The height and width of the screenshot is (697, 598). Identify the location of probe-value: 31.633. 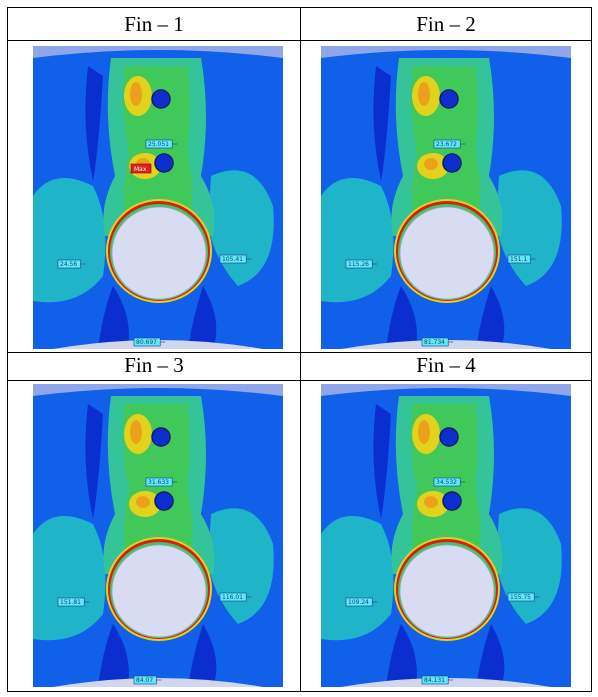
(158, 482).